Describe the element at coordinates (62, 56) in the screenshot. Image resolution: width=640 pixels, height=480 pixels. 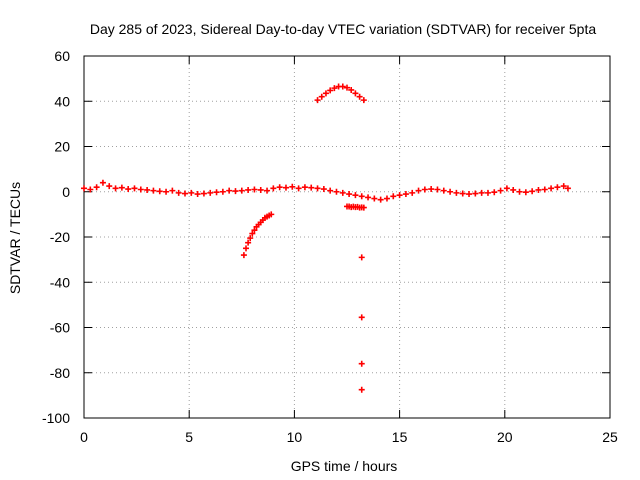
I see `y-tick-label: 60` at that location.